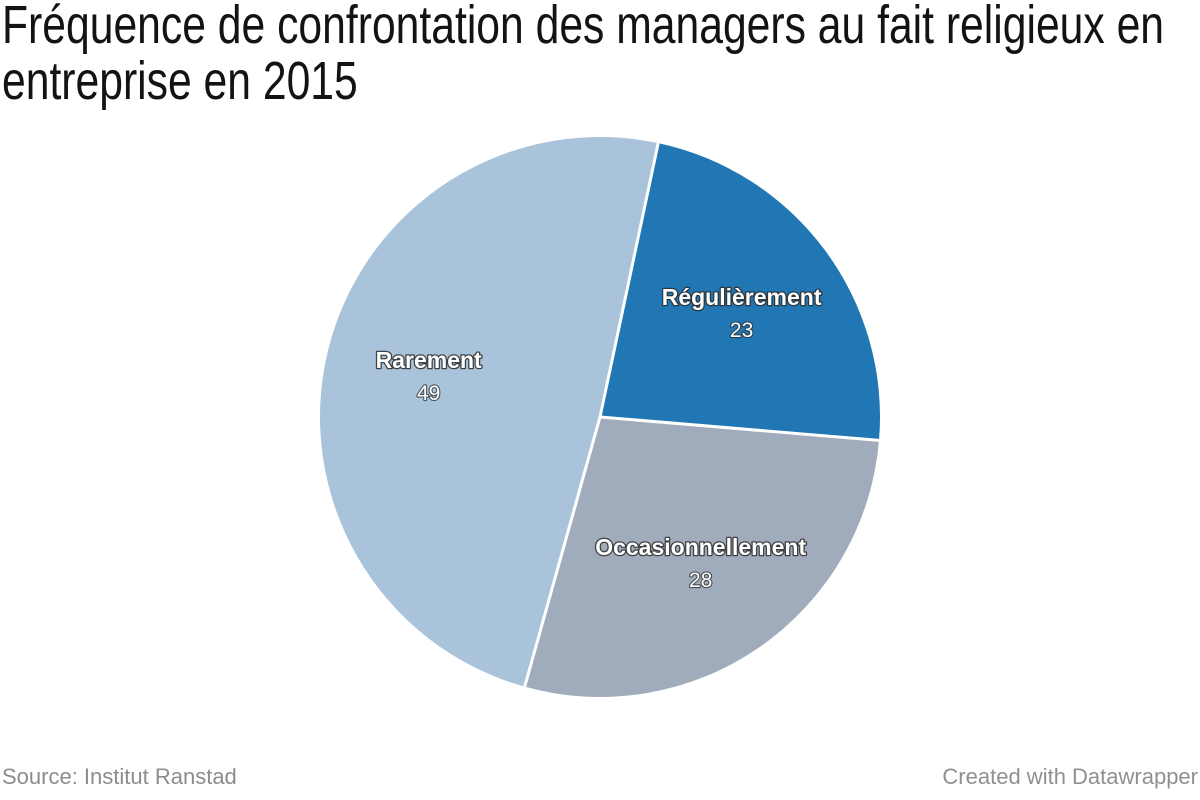 The width and height of the screenshot is (1200, 800). Describe the element at coordinates (741, 330) in the screenshot. I see `slice-value: 23` at that location.